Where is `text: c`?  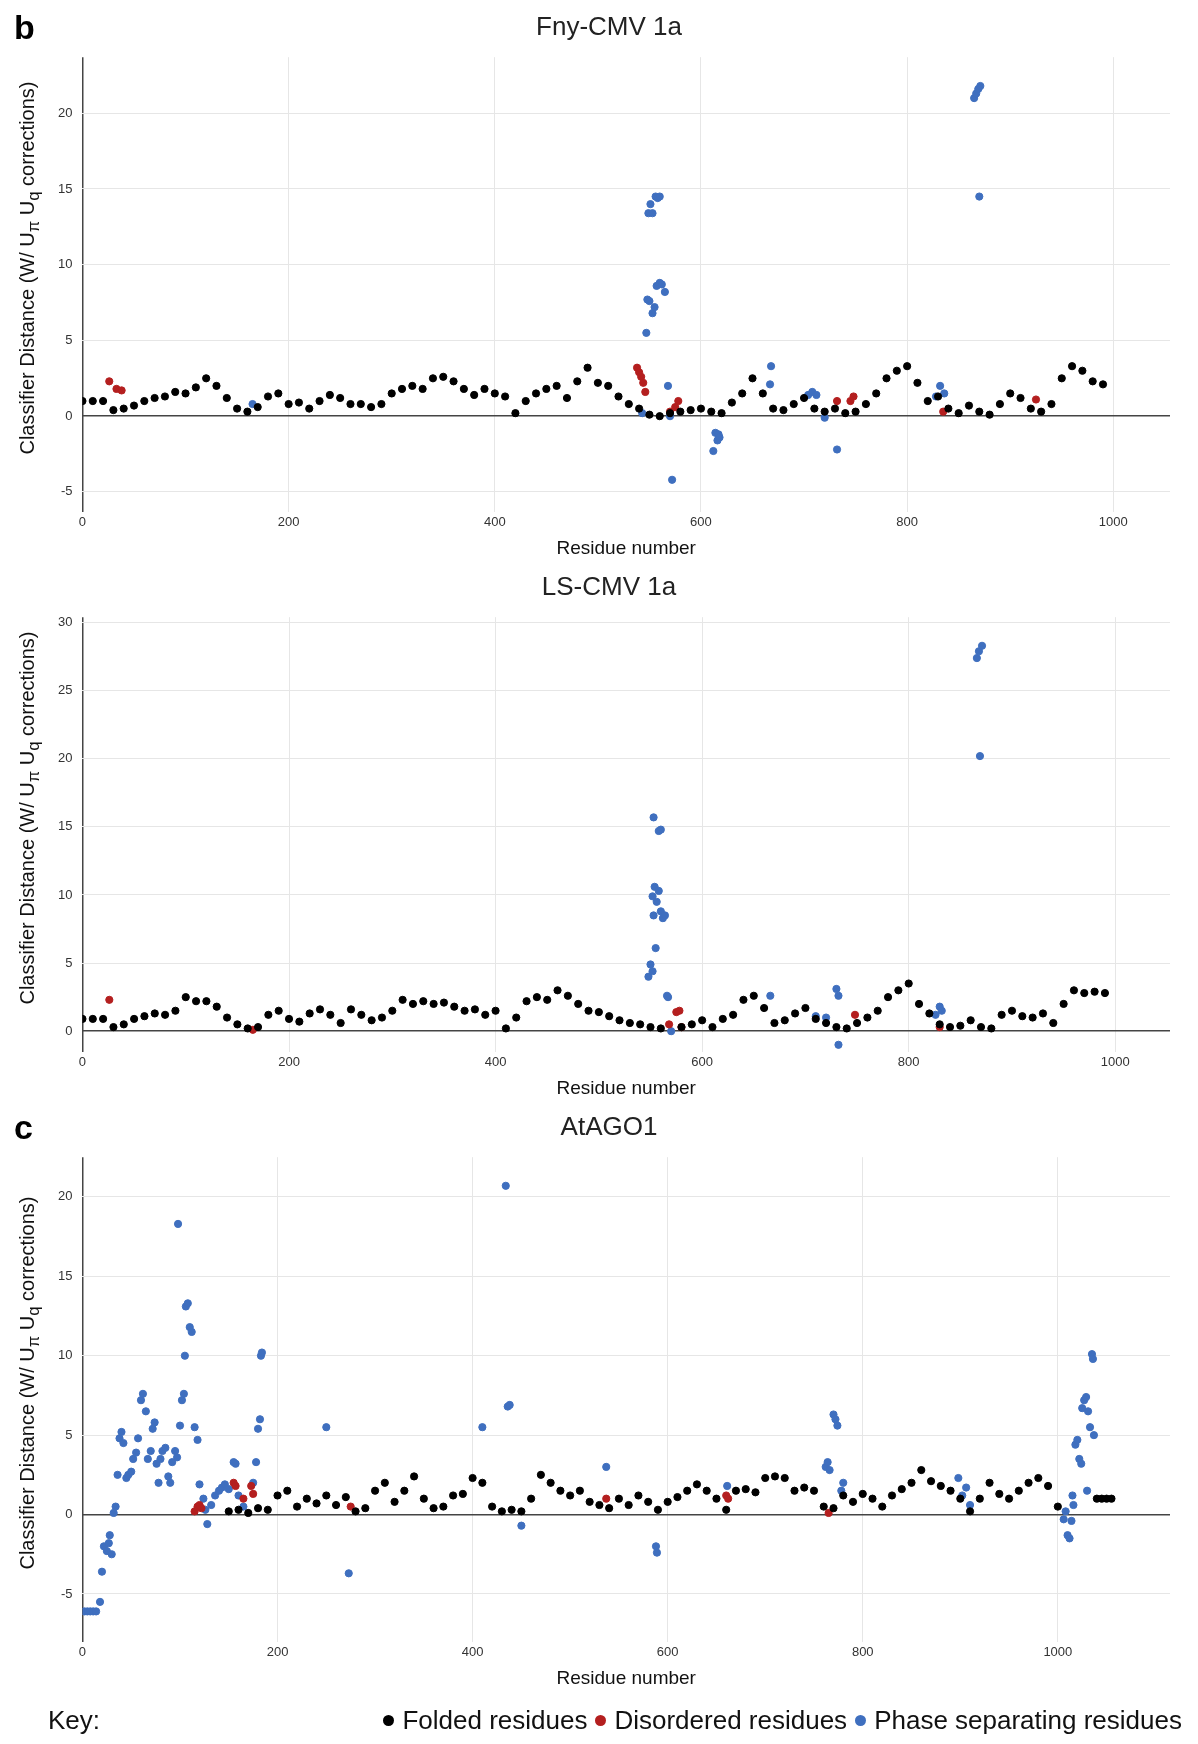
text: c is located at coordinates (23, 1127).